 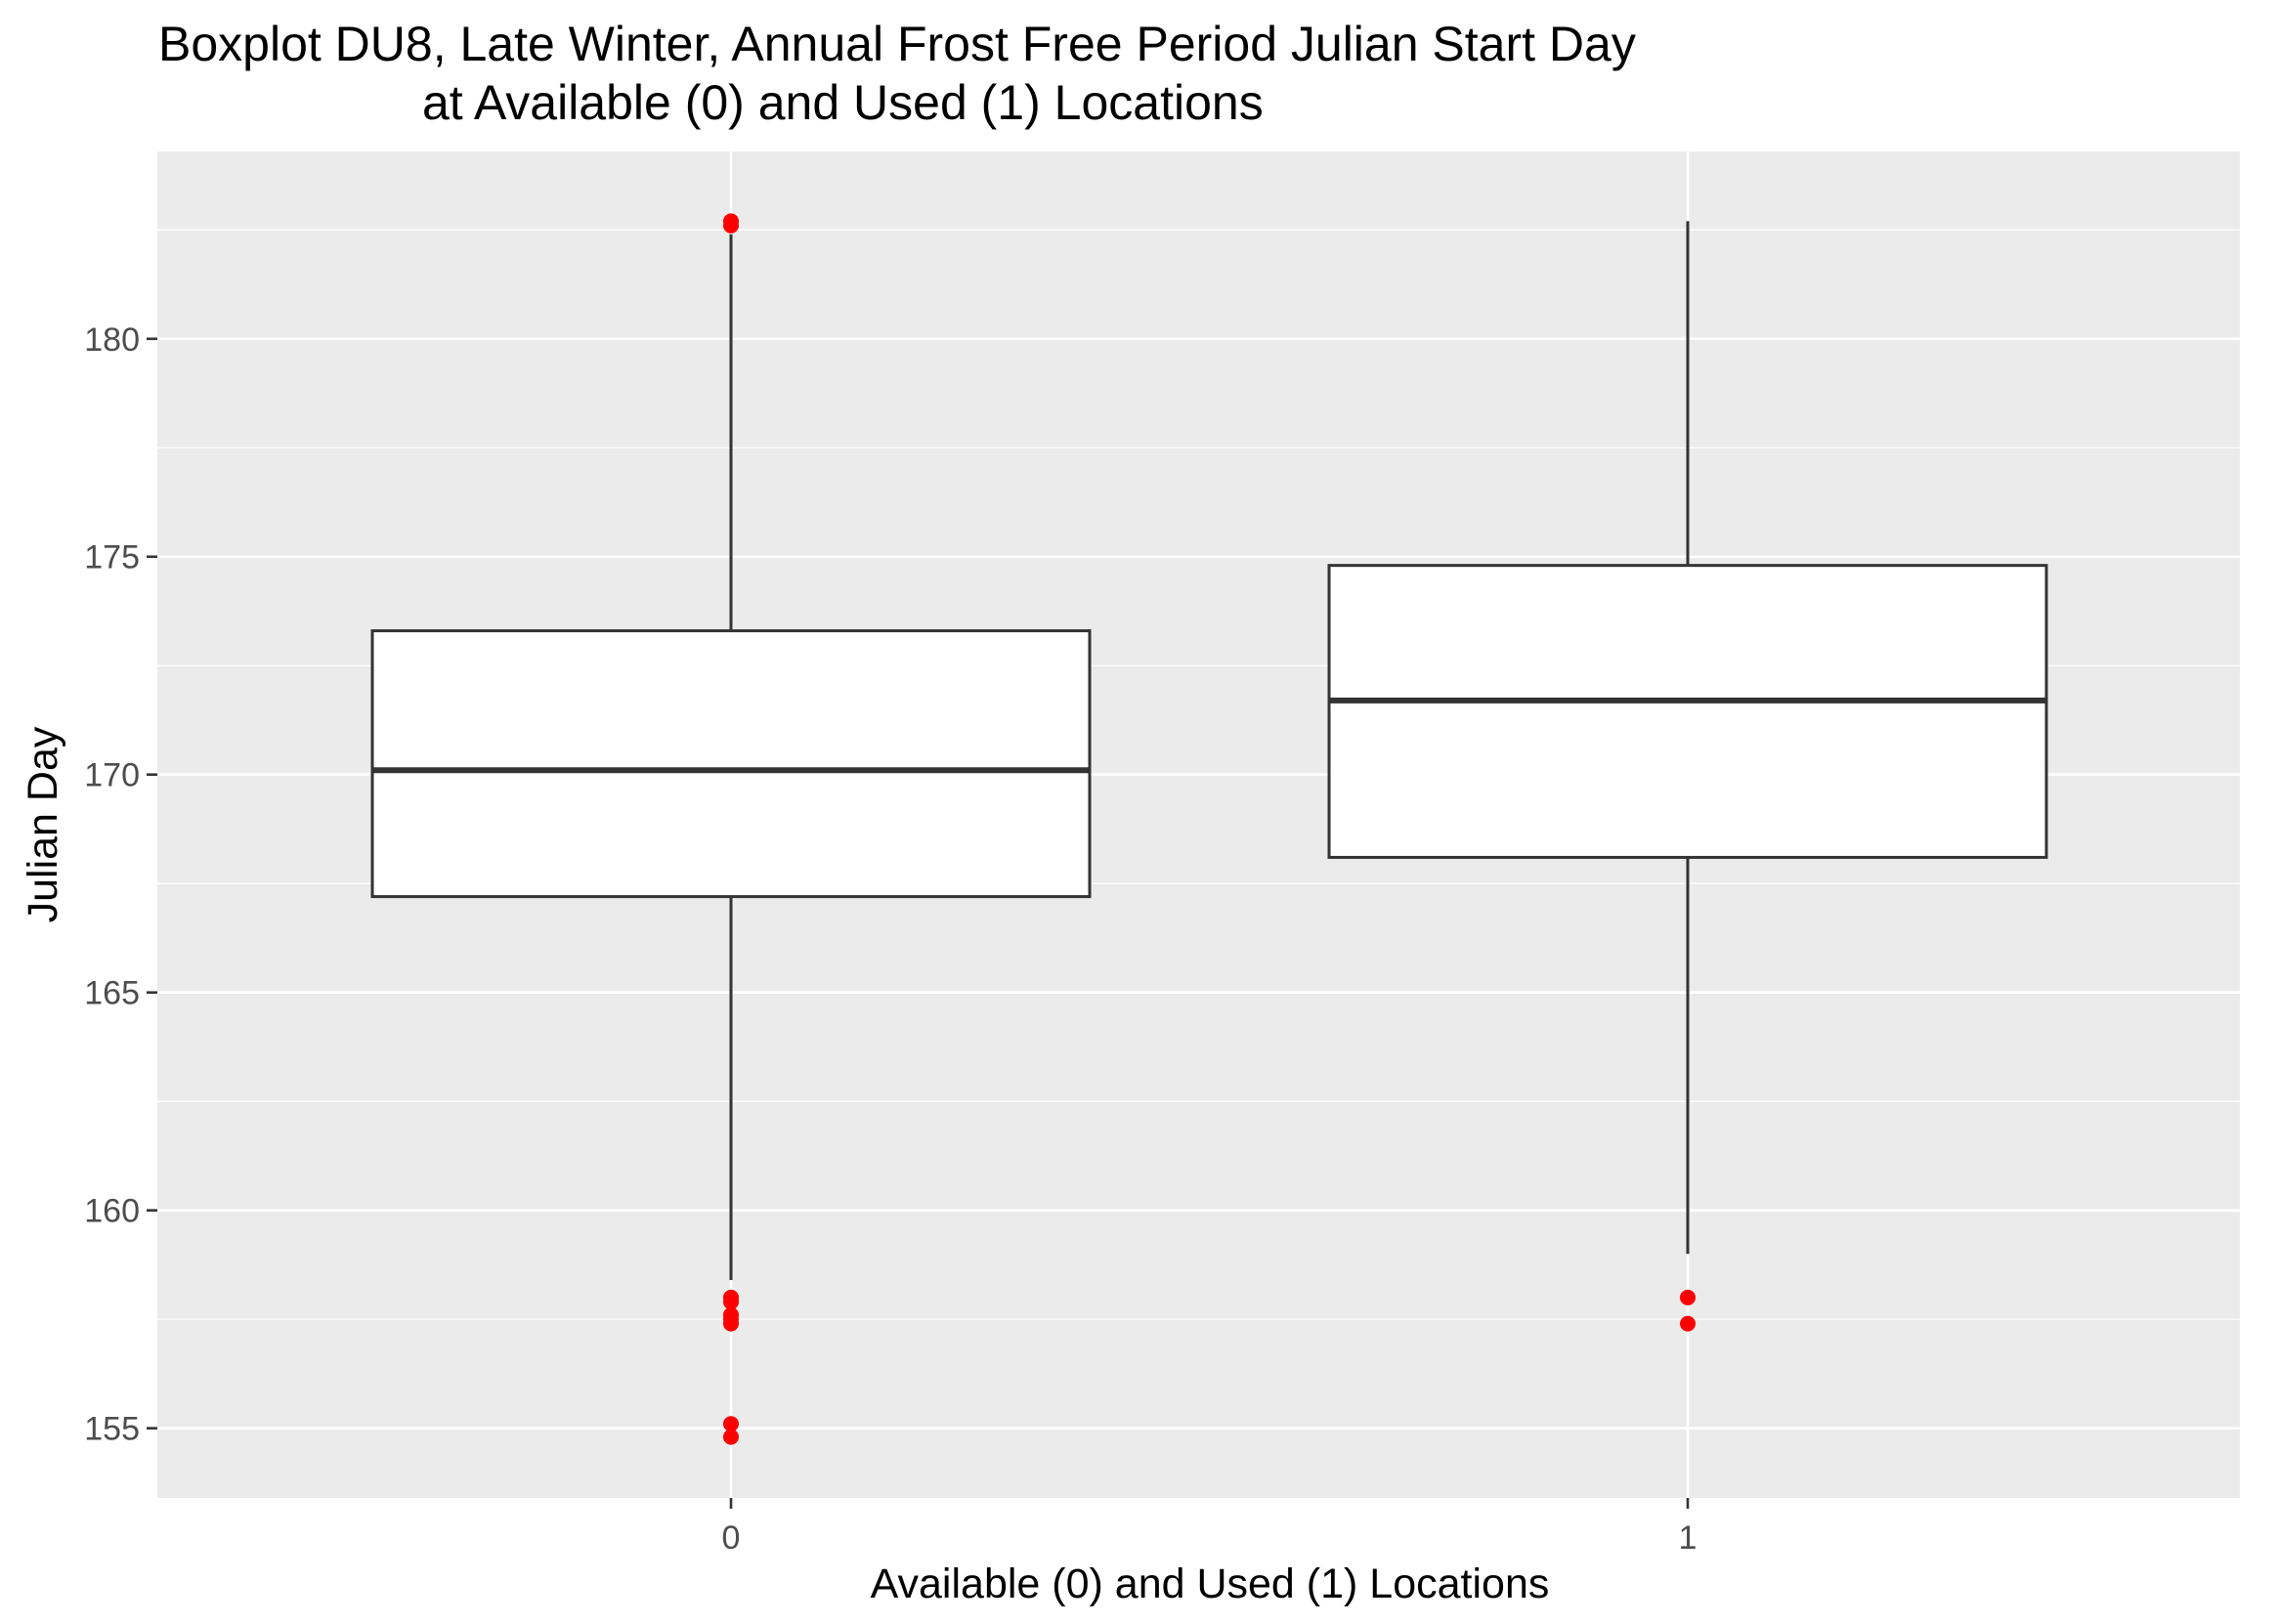 What do you see at coordinates (120, 885) in the screenshot?
I see `y-axis: 155 160 165 170 175 180` at bounding box center [120, 885].